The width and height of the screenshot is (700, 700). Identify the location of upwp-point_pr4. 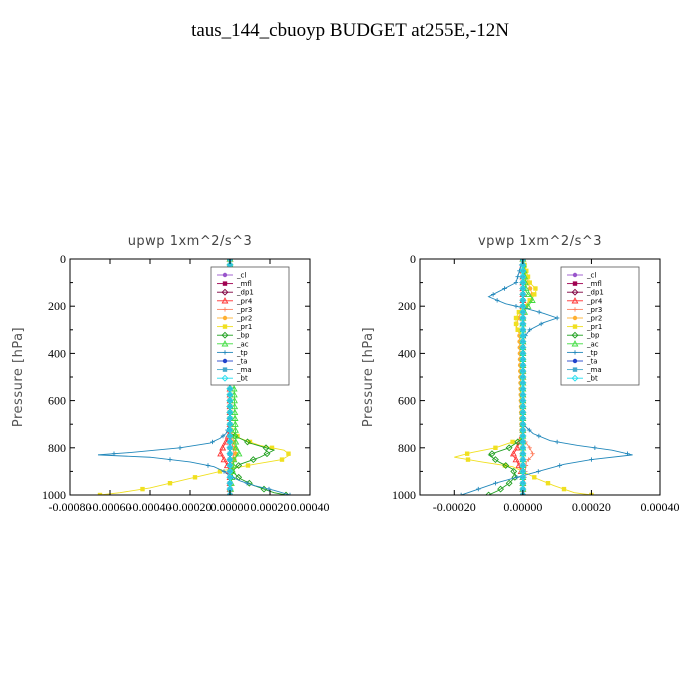
(224, 459).